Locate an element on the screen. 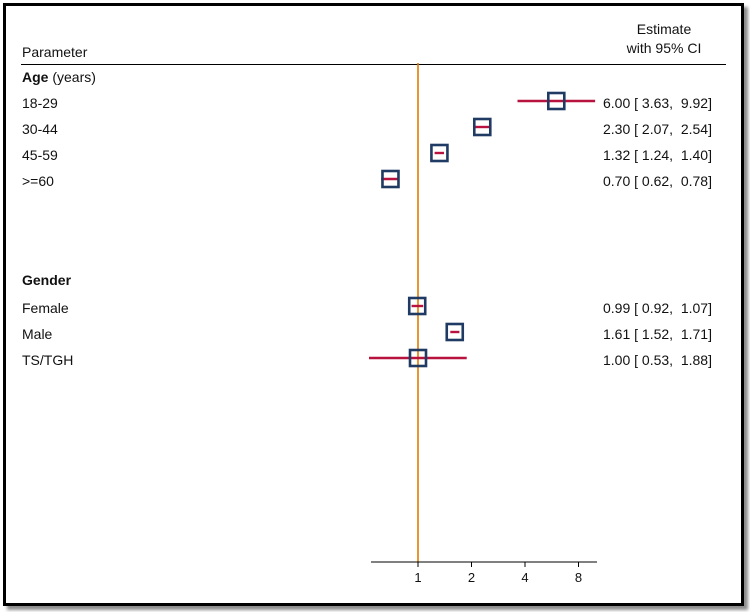 Image resolution: width=750 pixels, height=612 pixels. row-estimate-text: 6.00 [ 3.63, 9.92] is located at coordinates (657, 103).